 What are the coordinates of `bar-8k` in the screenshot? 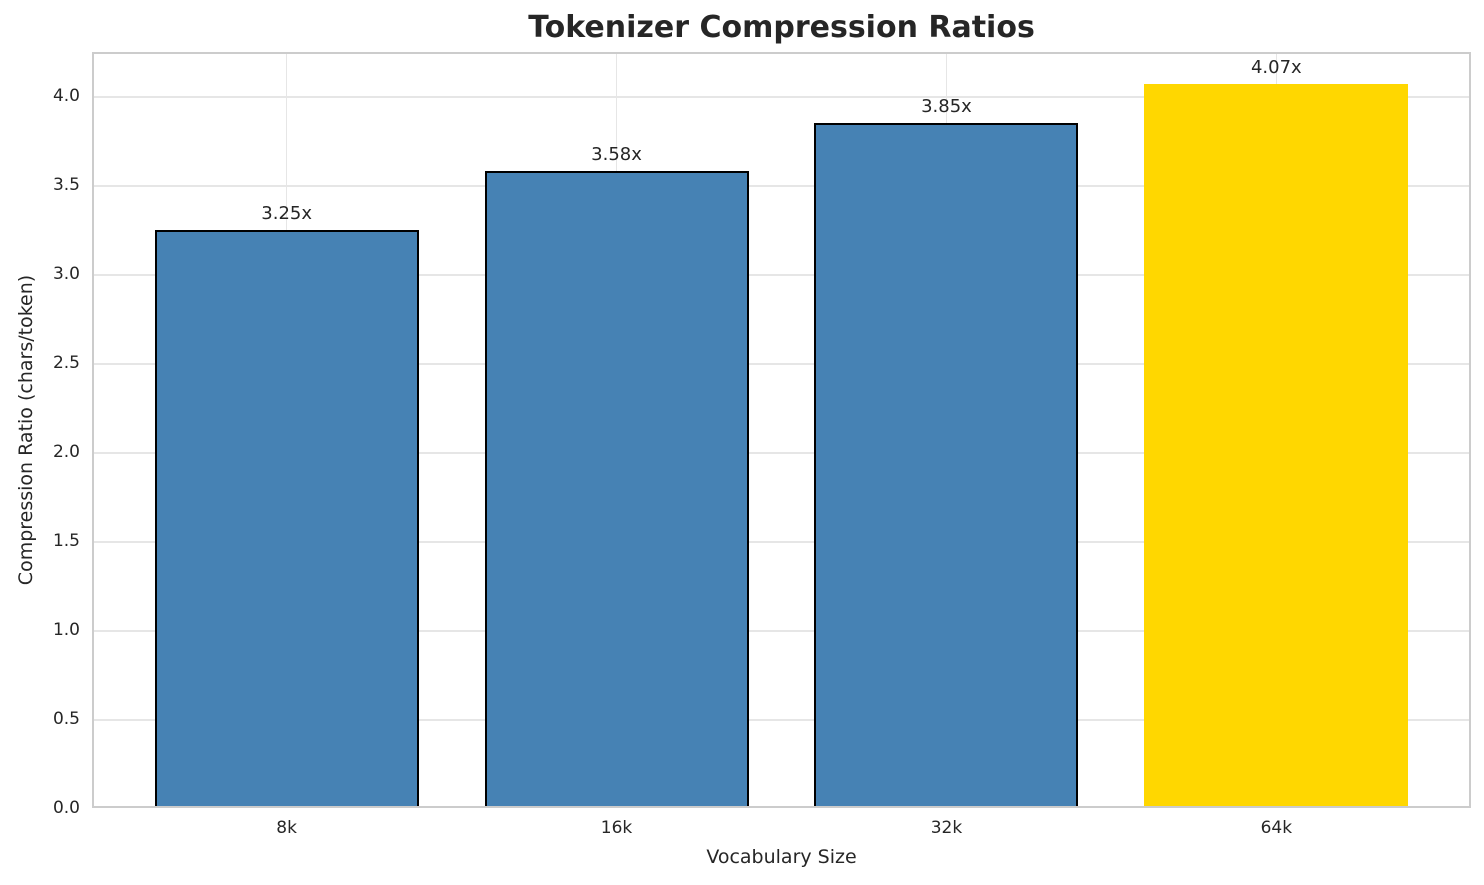 It's located at (286, 518).